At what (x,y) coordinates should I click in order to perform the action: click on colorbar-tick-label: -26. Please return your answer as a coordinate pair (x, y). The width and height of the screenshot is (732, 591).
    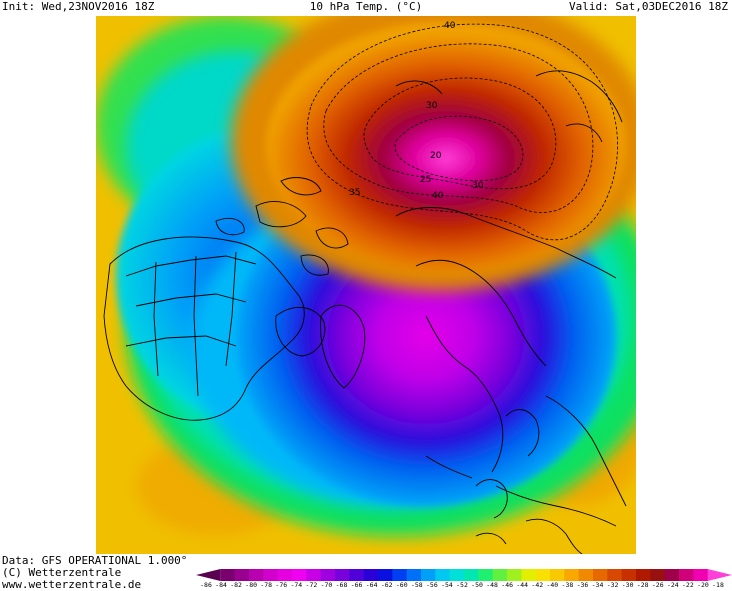
    Looking at the image, I should click on (657, 585).